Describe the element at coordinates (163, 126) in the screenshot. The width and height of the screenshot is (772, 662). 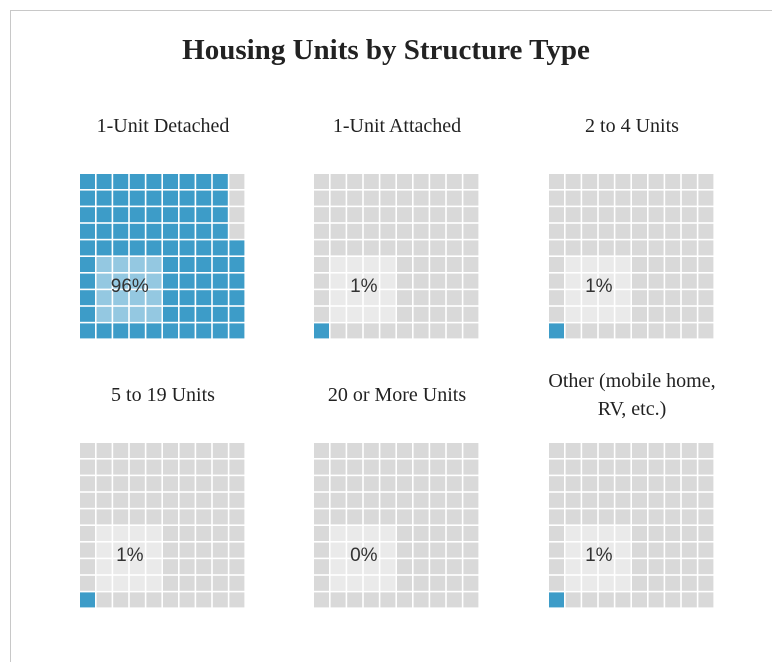
I see `panel-label: 1-Unit Detached` at that location.